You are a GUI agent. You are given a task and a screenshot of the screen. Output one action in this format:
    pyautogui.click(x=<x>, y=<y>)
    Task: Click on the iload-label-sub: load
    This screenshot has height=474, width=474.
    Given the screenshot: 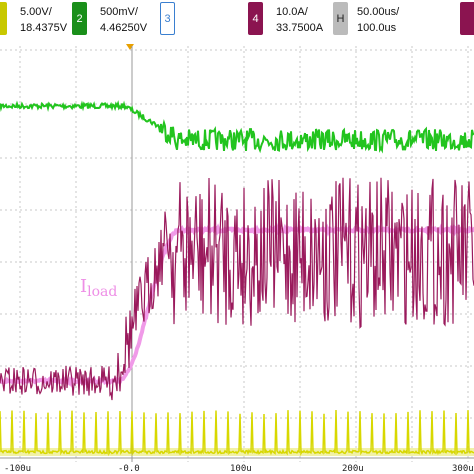 What is the action you would take?
    pyautogui.click(x=102, y=292)
    